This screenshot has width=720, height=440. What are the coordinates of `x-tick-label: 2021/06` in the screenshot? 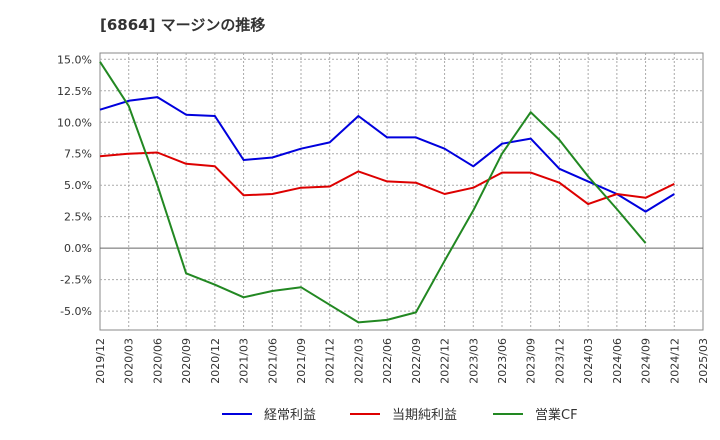 It's located at (272, 361).